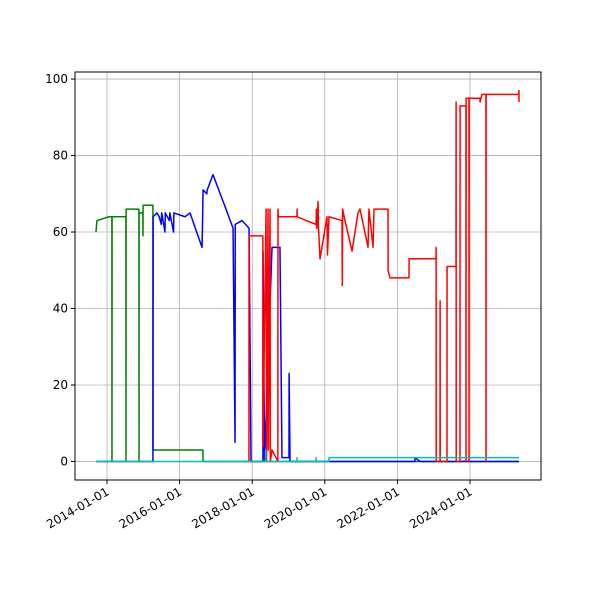 The image size is (600, 604). What do you see at coordinates (307, 456) in the screenshot?
I see `data-line` at bounding box center [307, 456].